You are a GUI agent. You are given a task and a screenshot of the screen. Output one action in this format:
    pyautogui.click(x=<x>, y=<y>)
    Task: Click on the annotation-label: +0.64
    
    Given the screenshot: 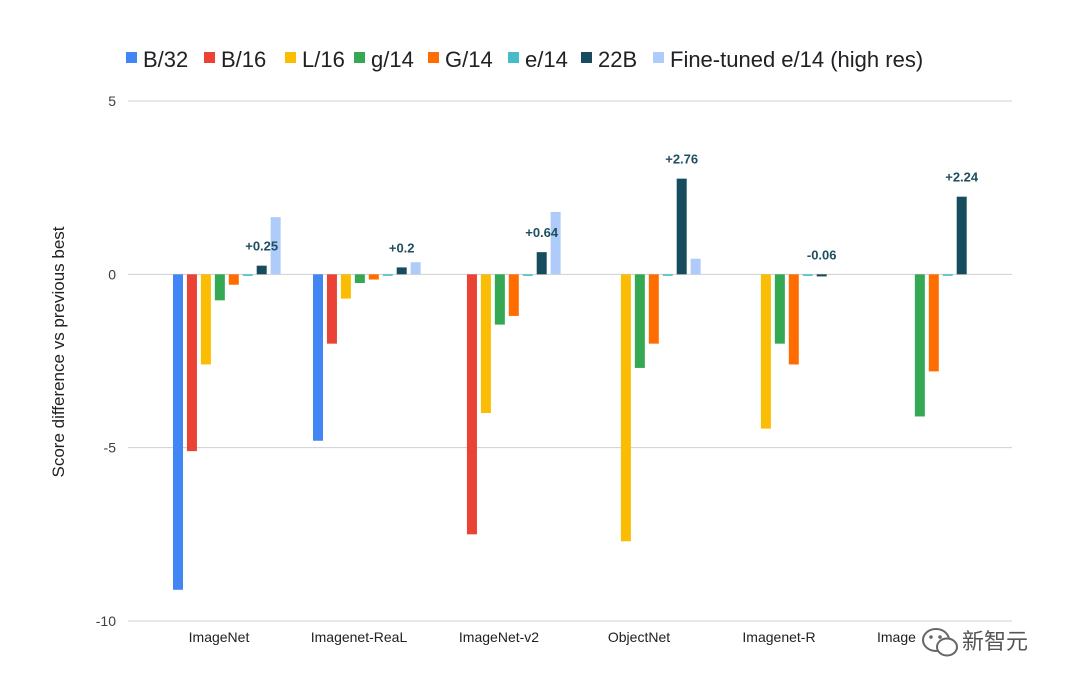 What is the action you would take?
    pyautogui.click(x=542, y=232)
    